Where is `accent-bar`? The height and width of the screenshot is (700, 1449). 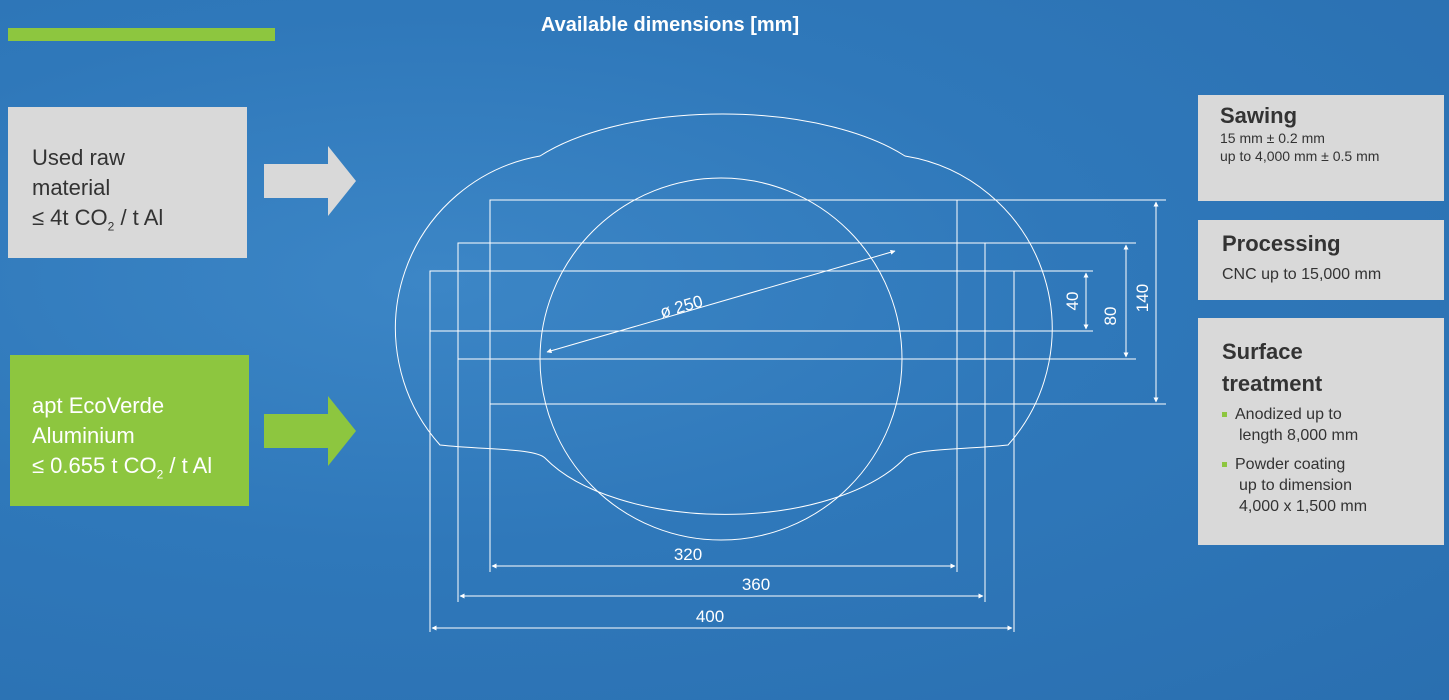 accent-bar is located at coordinates (141, 34).